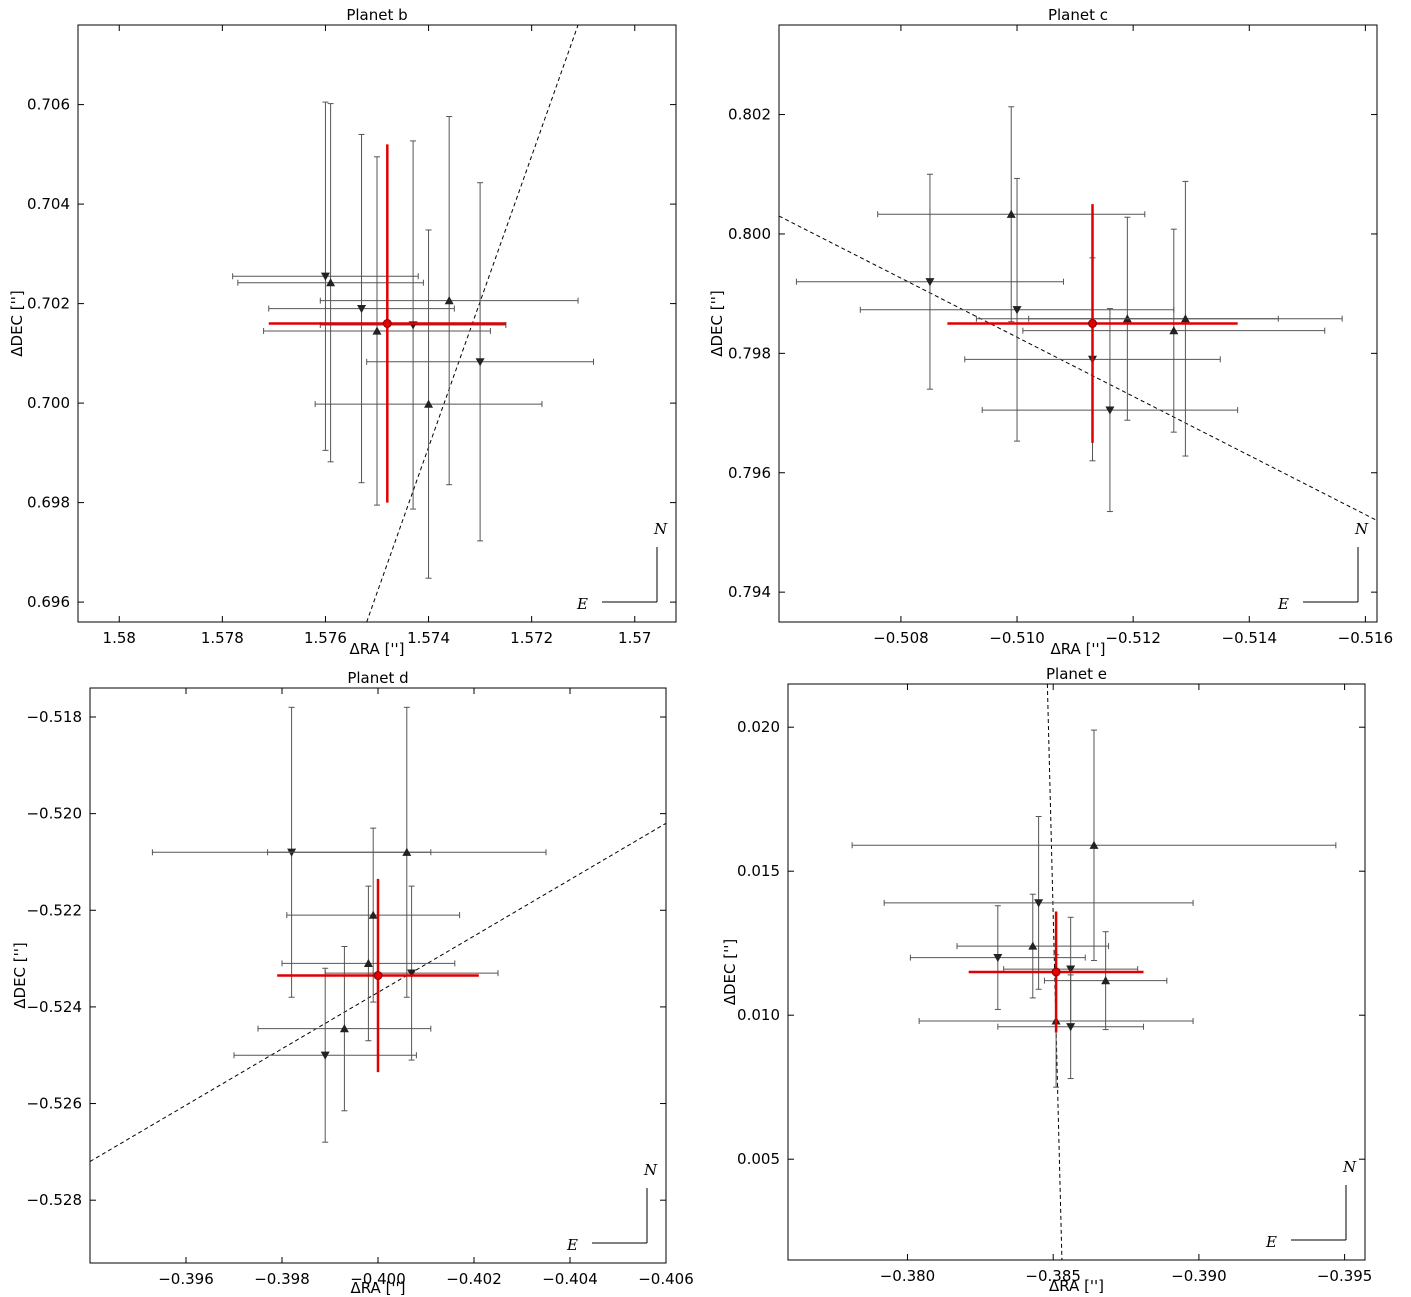 The image size is (1411, 1297). What do you see at coordinates (749, 234) in the screenshot?
I see `y-tick-label: 0.800` at bounding box center [749, 234].